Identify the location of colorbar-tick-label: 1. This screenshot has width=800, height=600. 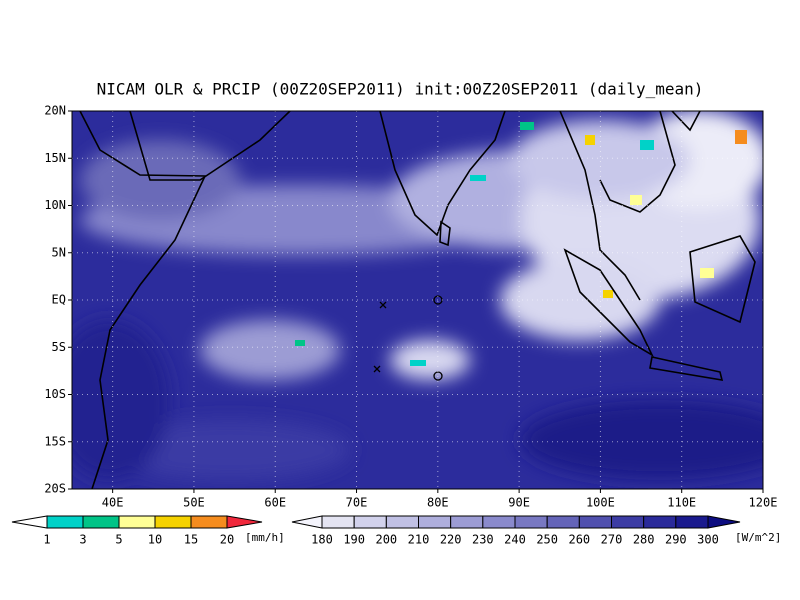
(46, 540).